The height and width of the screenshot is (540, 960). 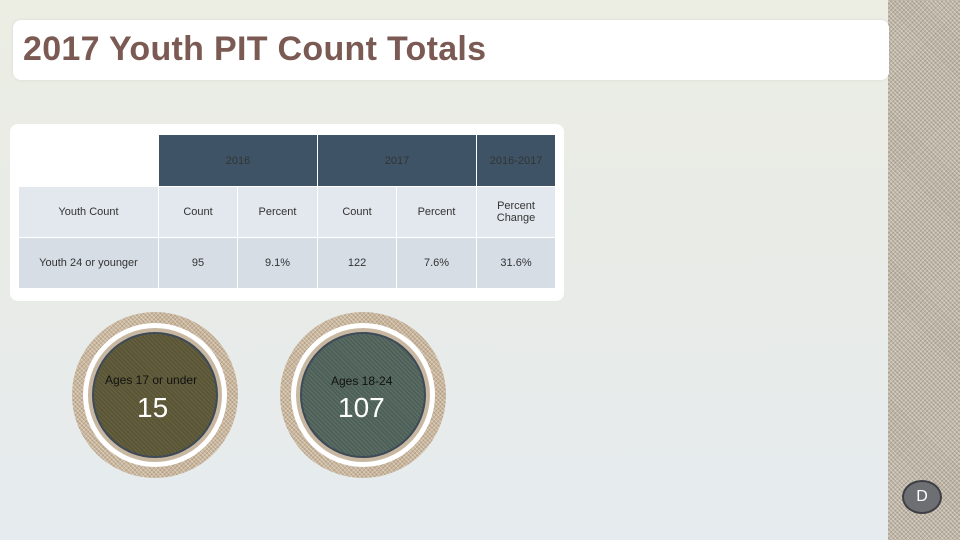 I want to click on header-2016-2017: 2016-2017, so click(x=516, y=160).